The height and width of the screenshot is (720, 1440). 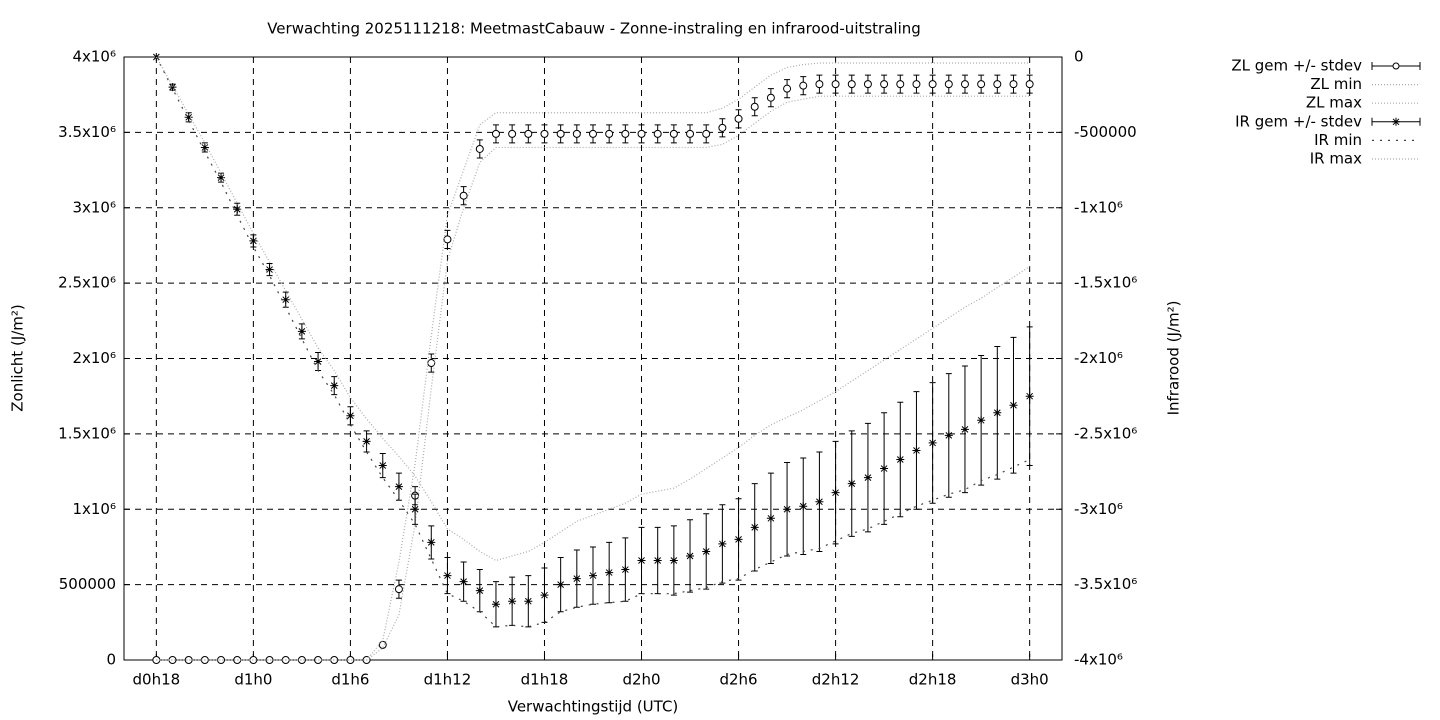 What do you see at coordinates (94, 57) in the screenshot?
I see `y-tick-label: 4x10⁶` at bounding box center [94, 57].